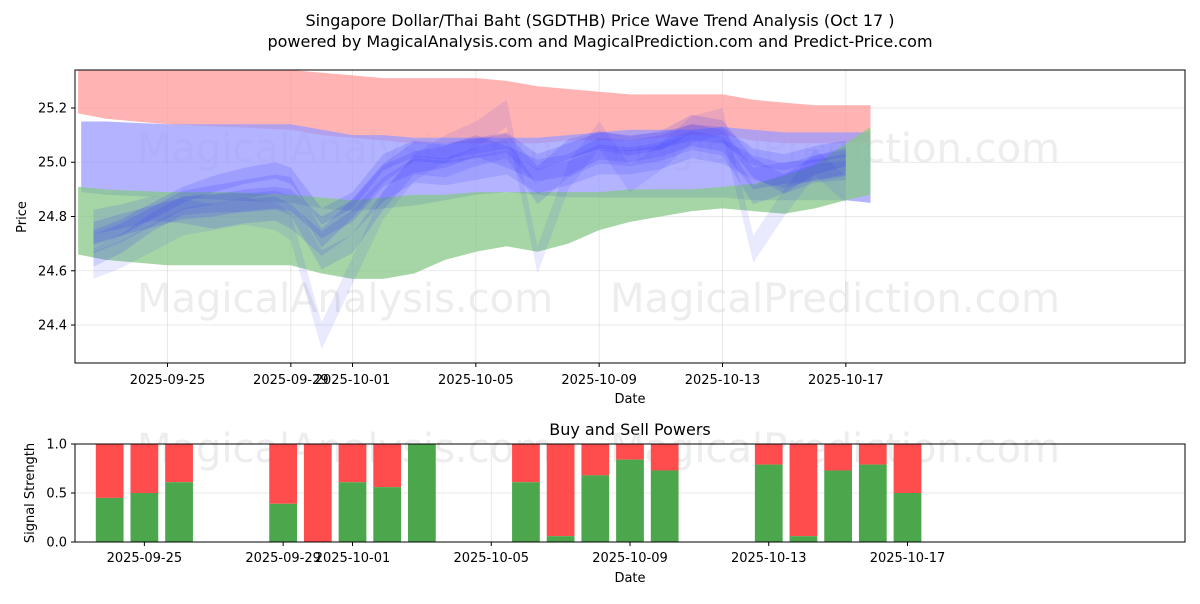 Image resolution: width=1200 pixels, height=604 pixels. What do you see at coordinates (491, 558) in the screenshot?
I see `powers-x-tick-label: 2025-10-05` at bounding box center [491, 558].